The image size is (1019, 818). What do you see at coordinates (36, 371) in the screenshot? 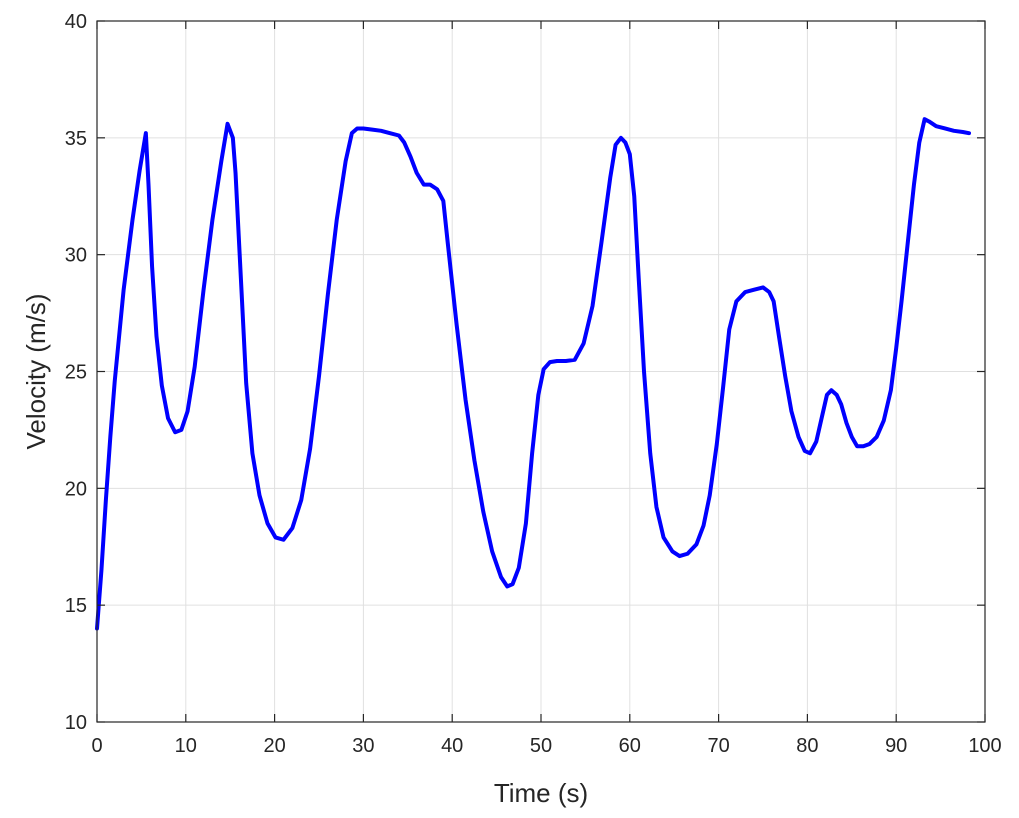
I see `y-axis-title: Velocity (m/s)` at bounding box center [36, 371].